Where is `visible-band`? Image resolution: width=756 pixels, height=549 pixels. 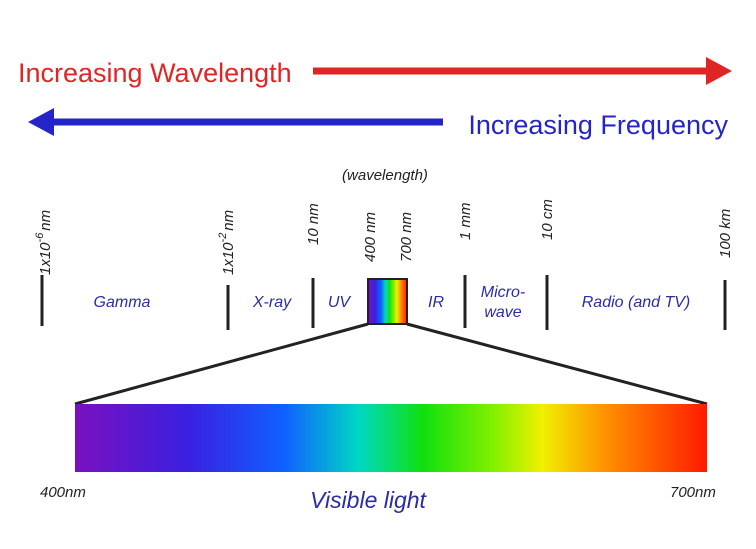
visible-band is located at coordinates (387, 301).